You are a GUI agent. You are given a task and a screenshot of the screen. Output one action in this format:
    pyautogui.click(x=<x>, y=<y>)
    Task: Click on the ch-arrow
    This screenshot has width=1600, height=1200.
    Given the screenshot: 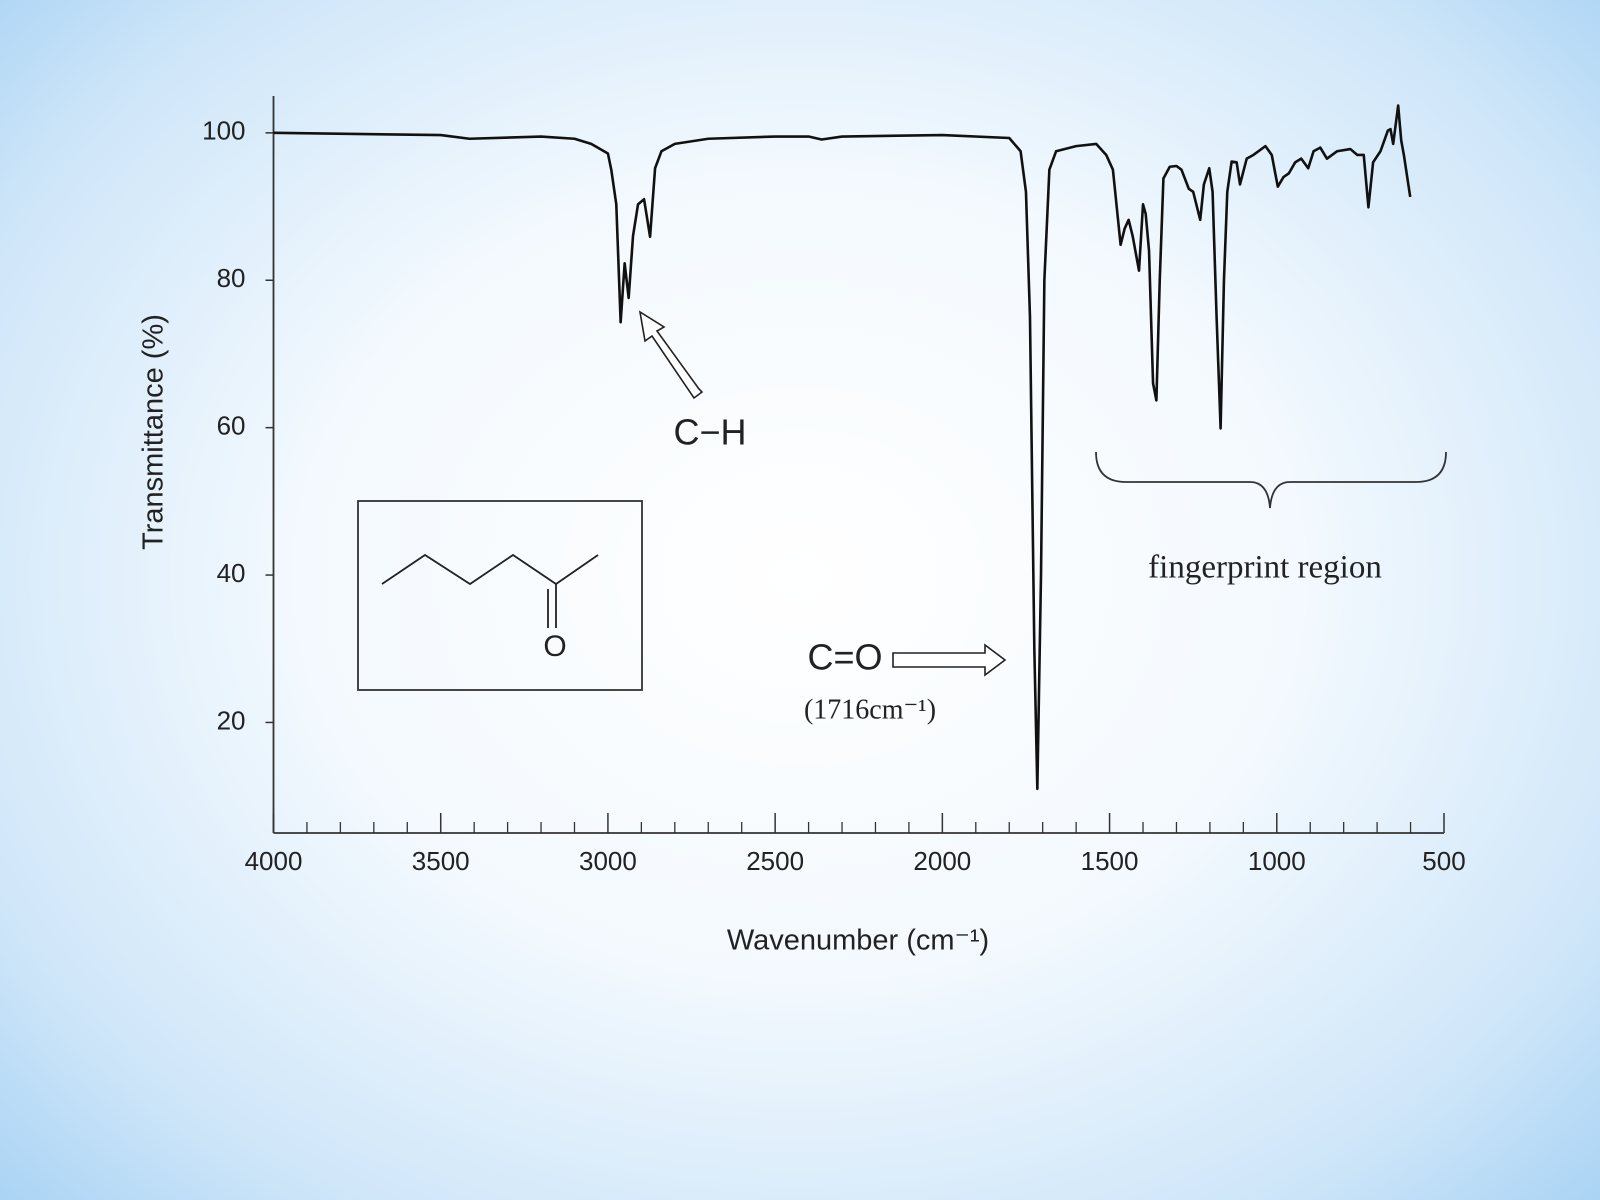 What is the action you would take?
    pyautogui.click(x=671, y=355)
    